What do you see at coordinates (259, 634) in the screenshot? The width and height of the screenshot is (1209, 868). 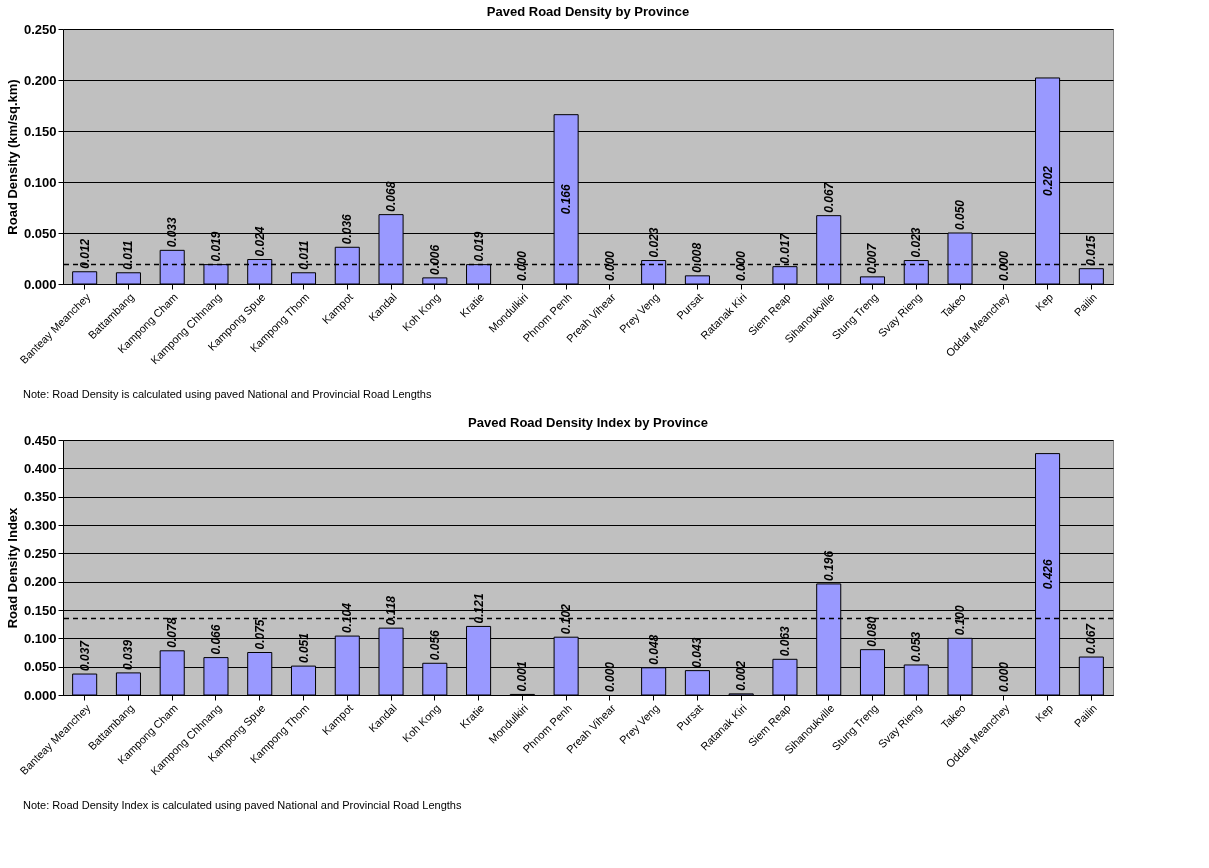 I see `data-label: 0.075` at bounding box center [259, 634].